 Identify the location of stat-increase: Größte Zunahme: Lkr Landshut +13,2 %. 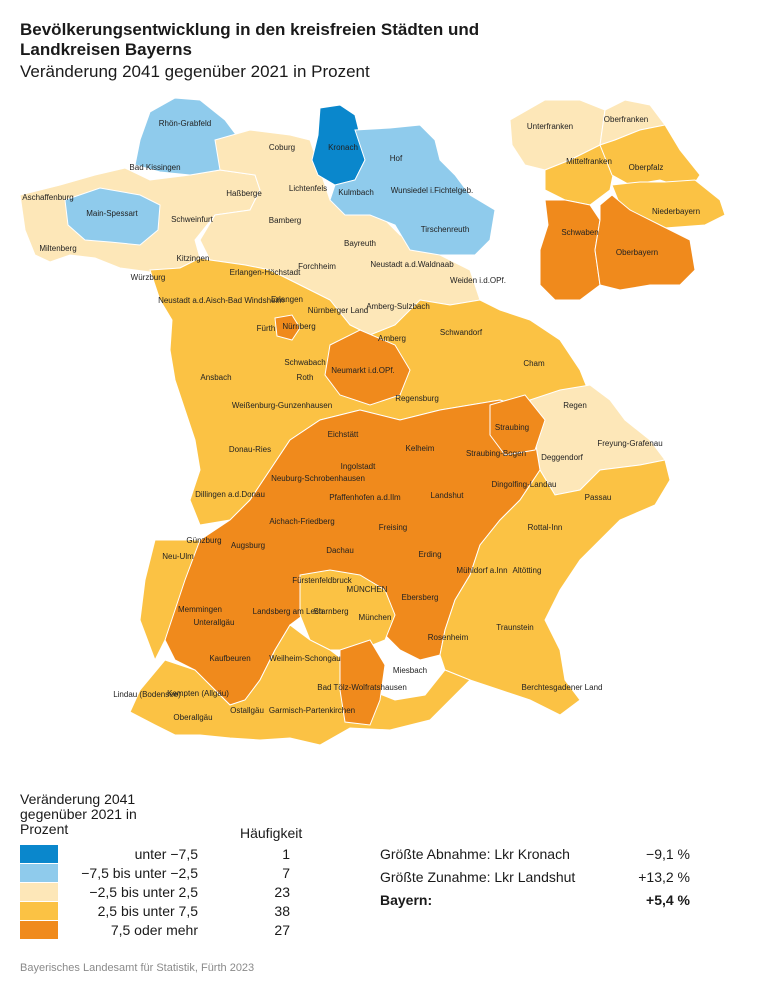
(535, 880).